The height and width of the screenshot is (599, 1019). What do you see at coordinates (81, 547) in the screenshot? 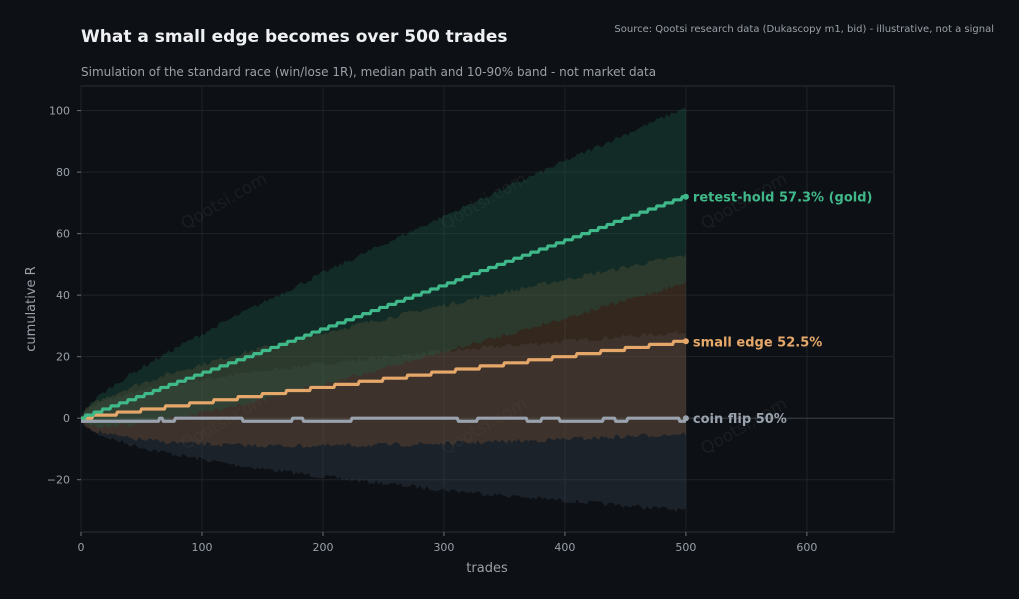
I see `x-tick-label: 0` at bounding box center [81, 547].